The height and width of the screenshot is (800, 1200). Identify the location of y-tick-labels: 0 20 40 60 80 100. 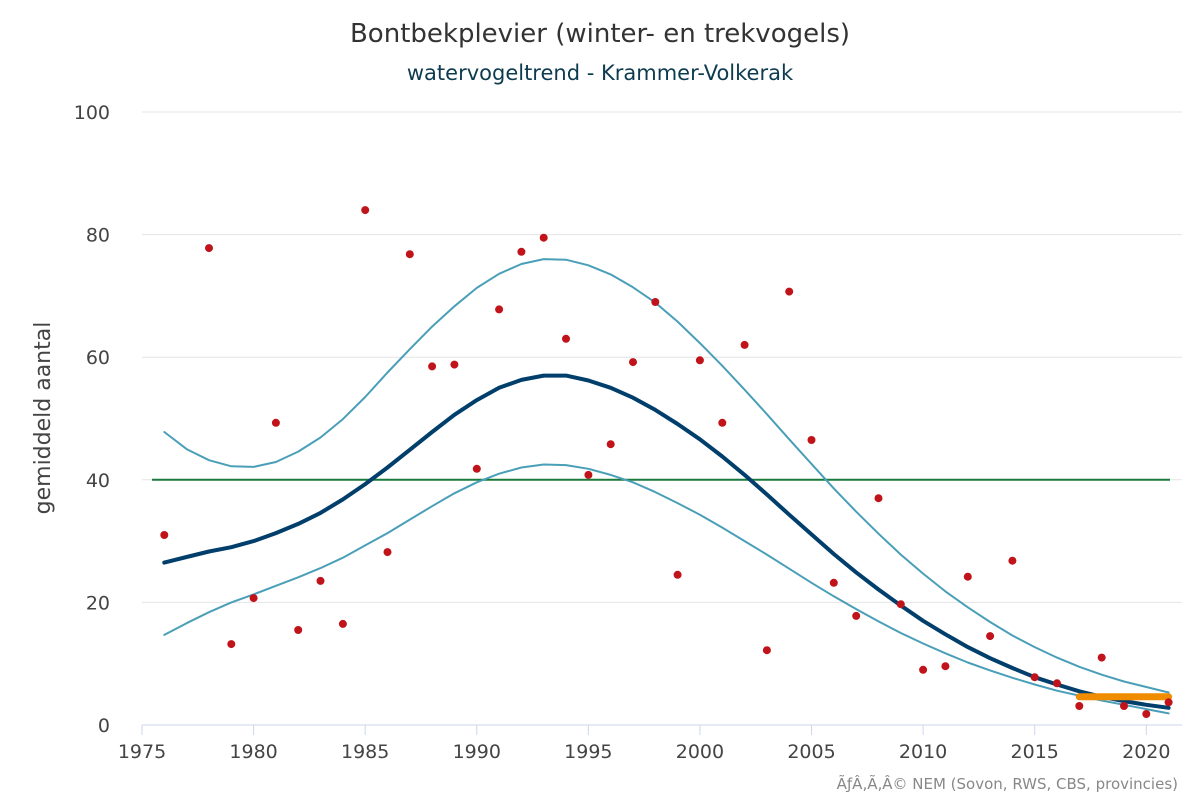
(92, 419).